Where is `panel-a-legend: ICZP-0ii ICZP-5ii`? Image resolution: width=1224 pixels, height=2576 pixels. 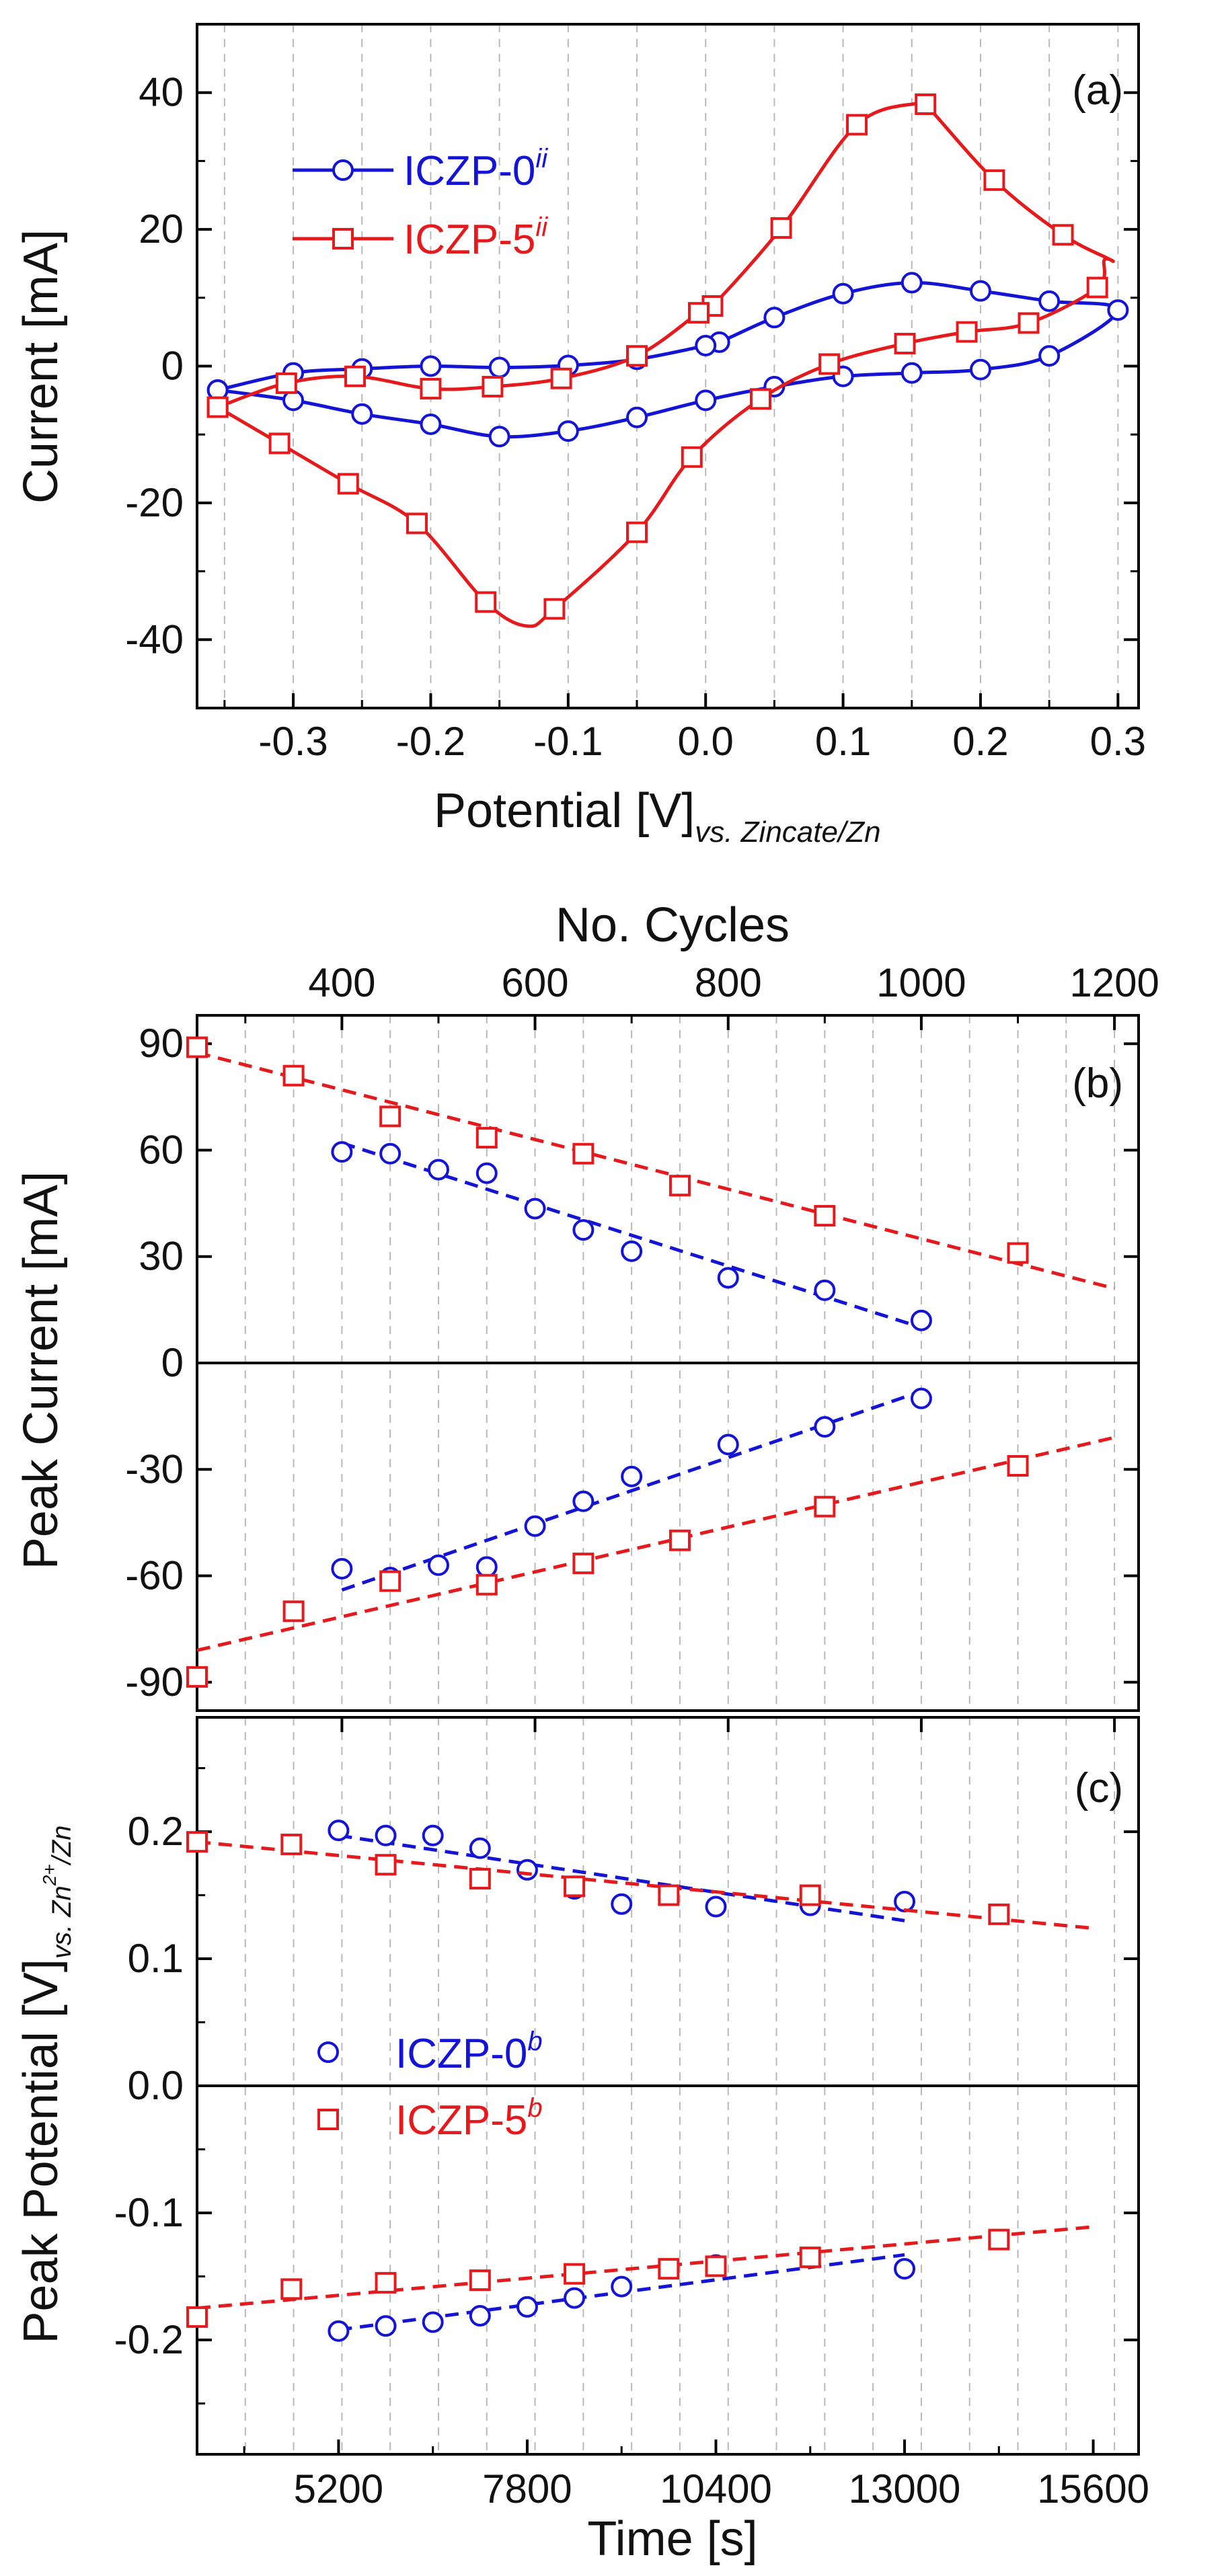
panel-a-legend: ICZP-0ii ICZP-5ii is located at coordinates (421, 203).